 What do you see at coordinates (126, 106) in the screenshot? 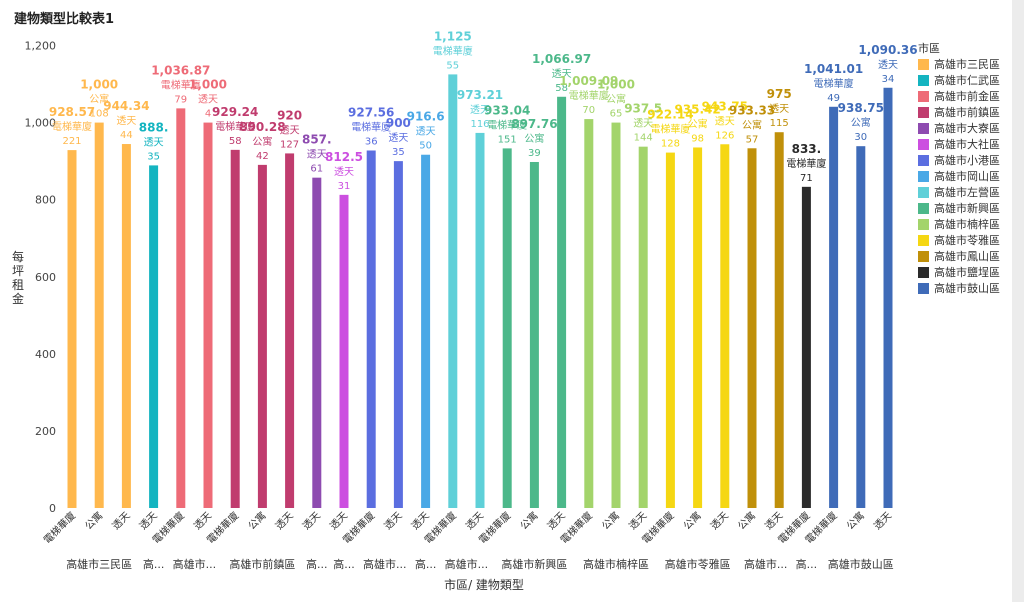
I see `bar-value-label: 944.34` at bounding box center [126, 106].